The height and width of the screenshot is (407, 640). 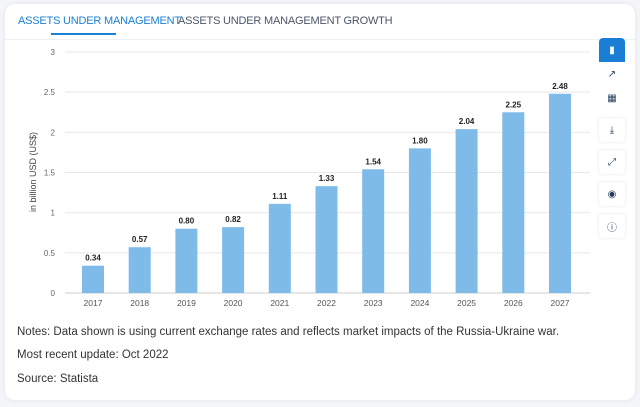 I want to click on x-tick-label: 2026, so click(x=513, y=303).